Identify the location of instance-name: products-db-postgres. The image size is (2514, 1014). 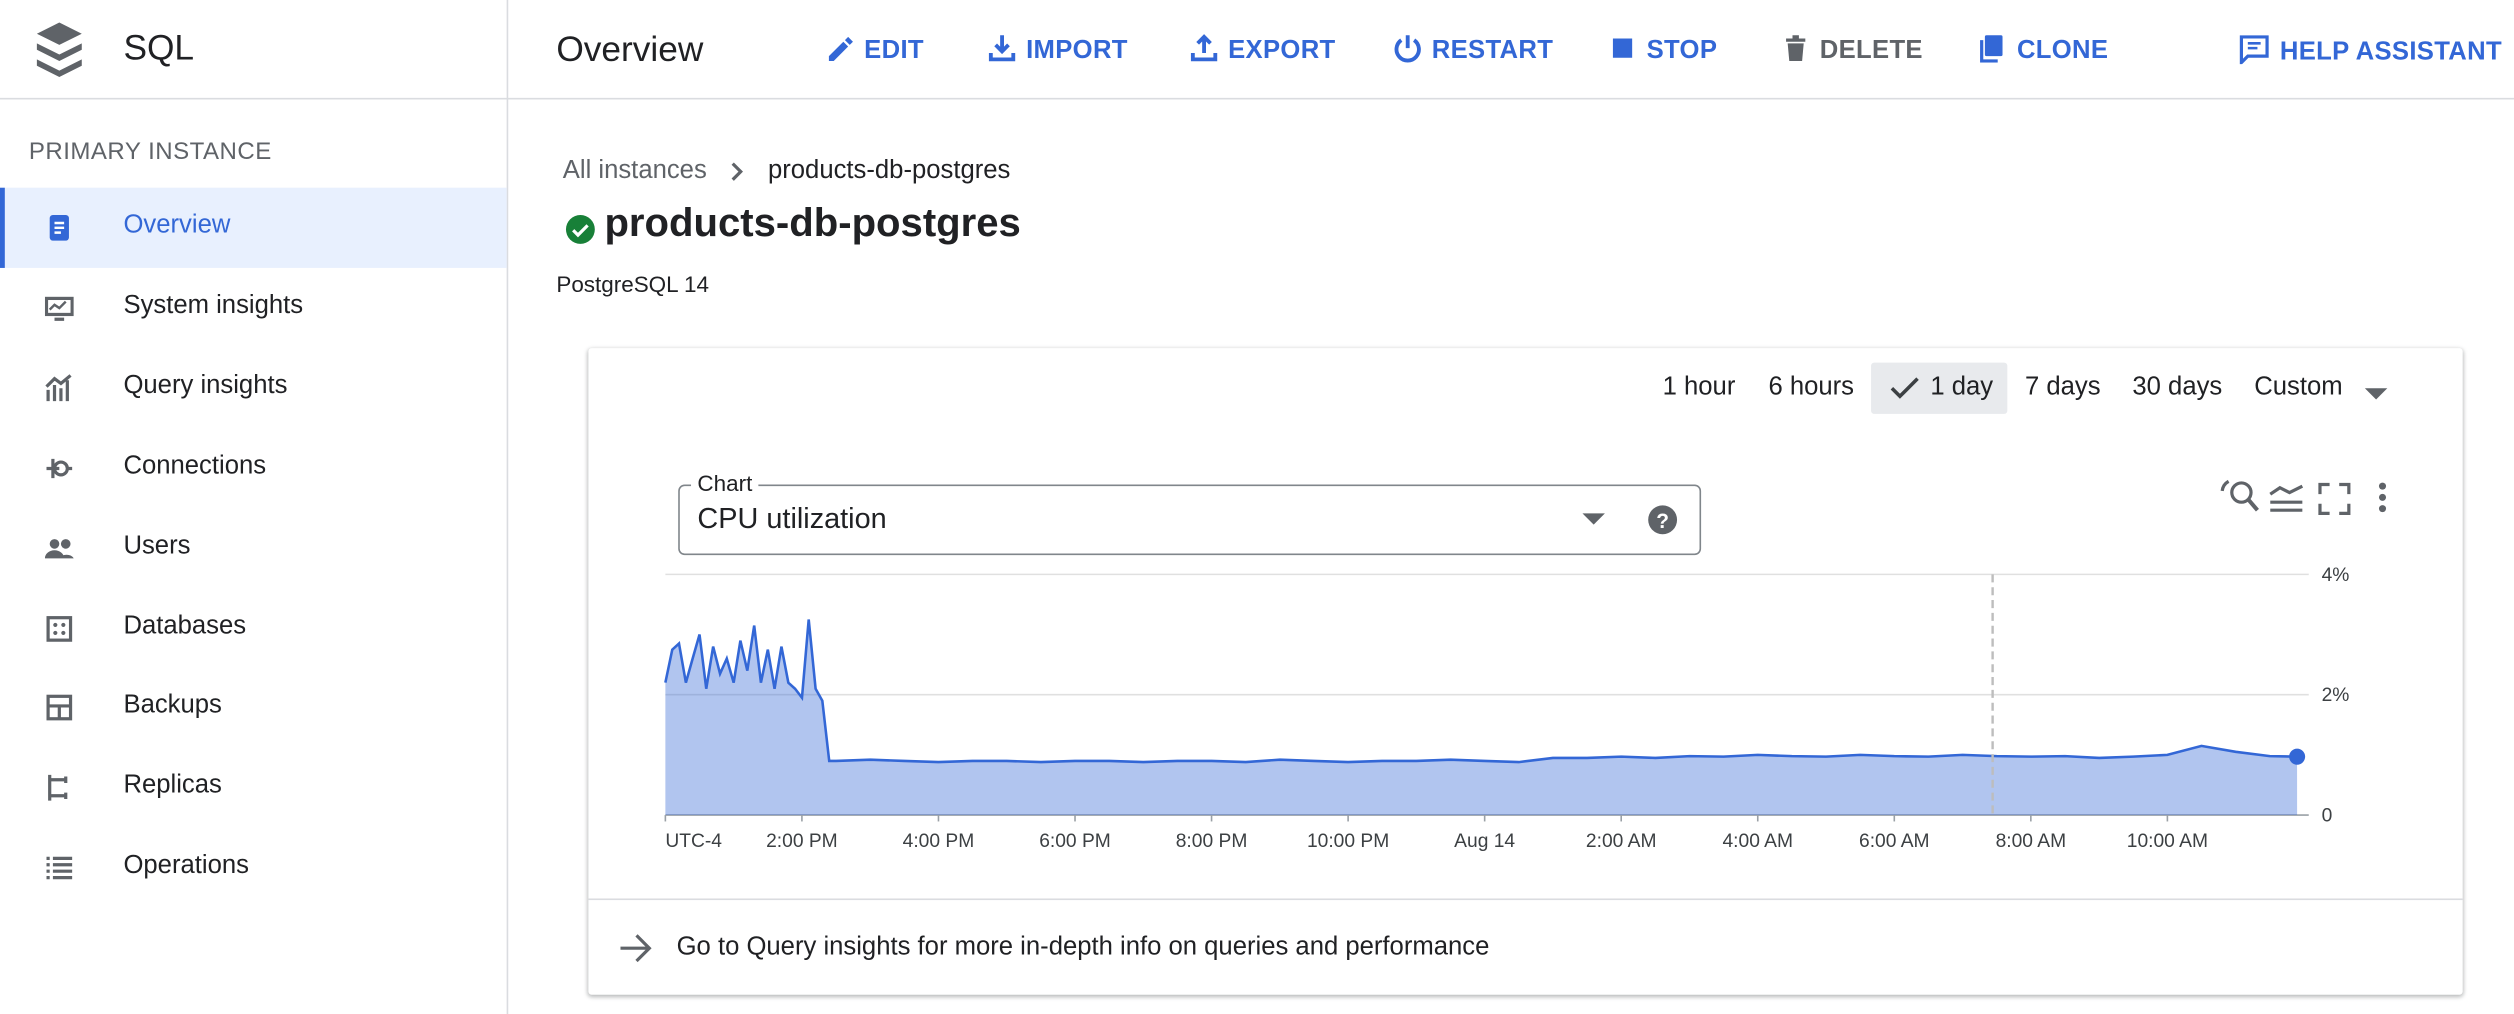
(812, 223).